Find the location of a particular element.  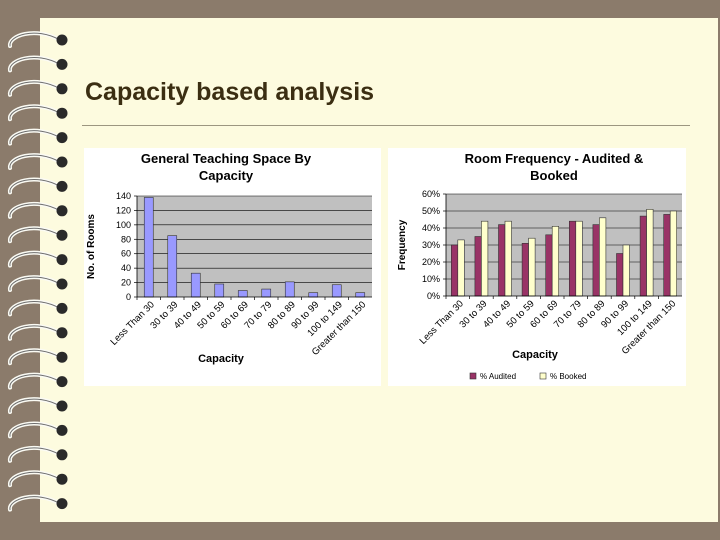

y-tick-label: 30% is located at coordinates (431, 245).